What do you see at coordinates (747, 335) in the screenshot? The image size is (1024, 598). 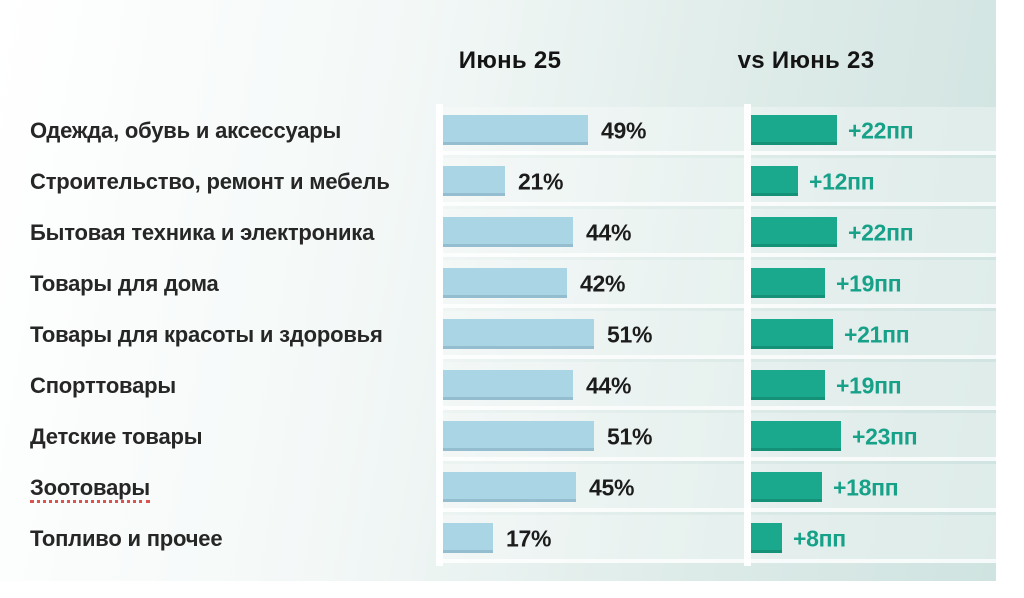 I see `axis-strip-right` at bounding box center [747, 335].